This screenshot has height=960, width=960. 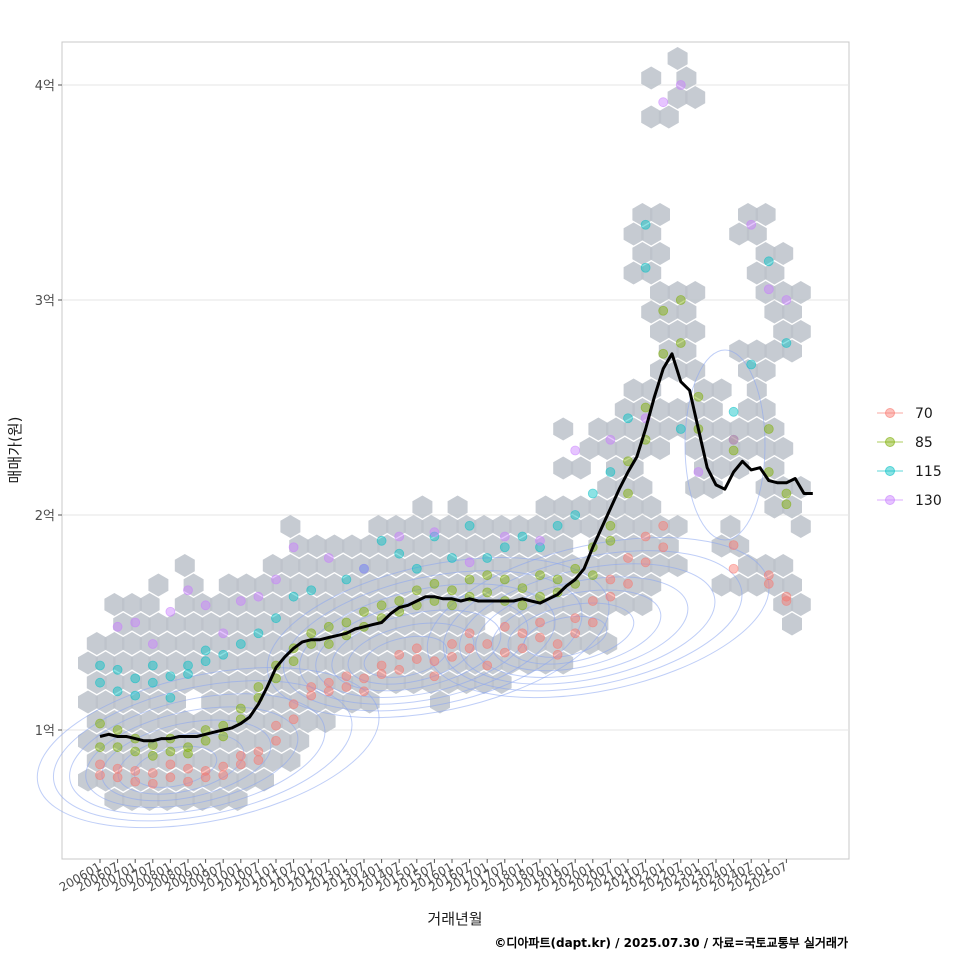 What do you see at coordinates (928, 472) in the screenshot?
I see `legend-label: 115` at bounding box center [928, 472].